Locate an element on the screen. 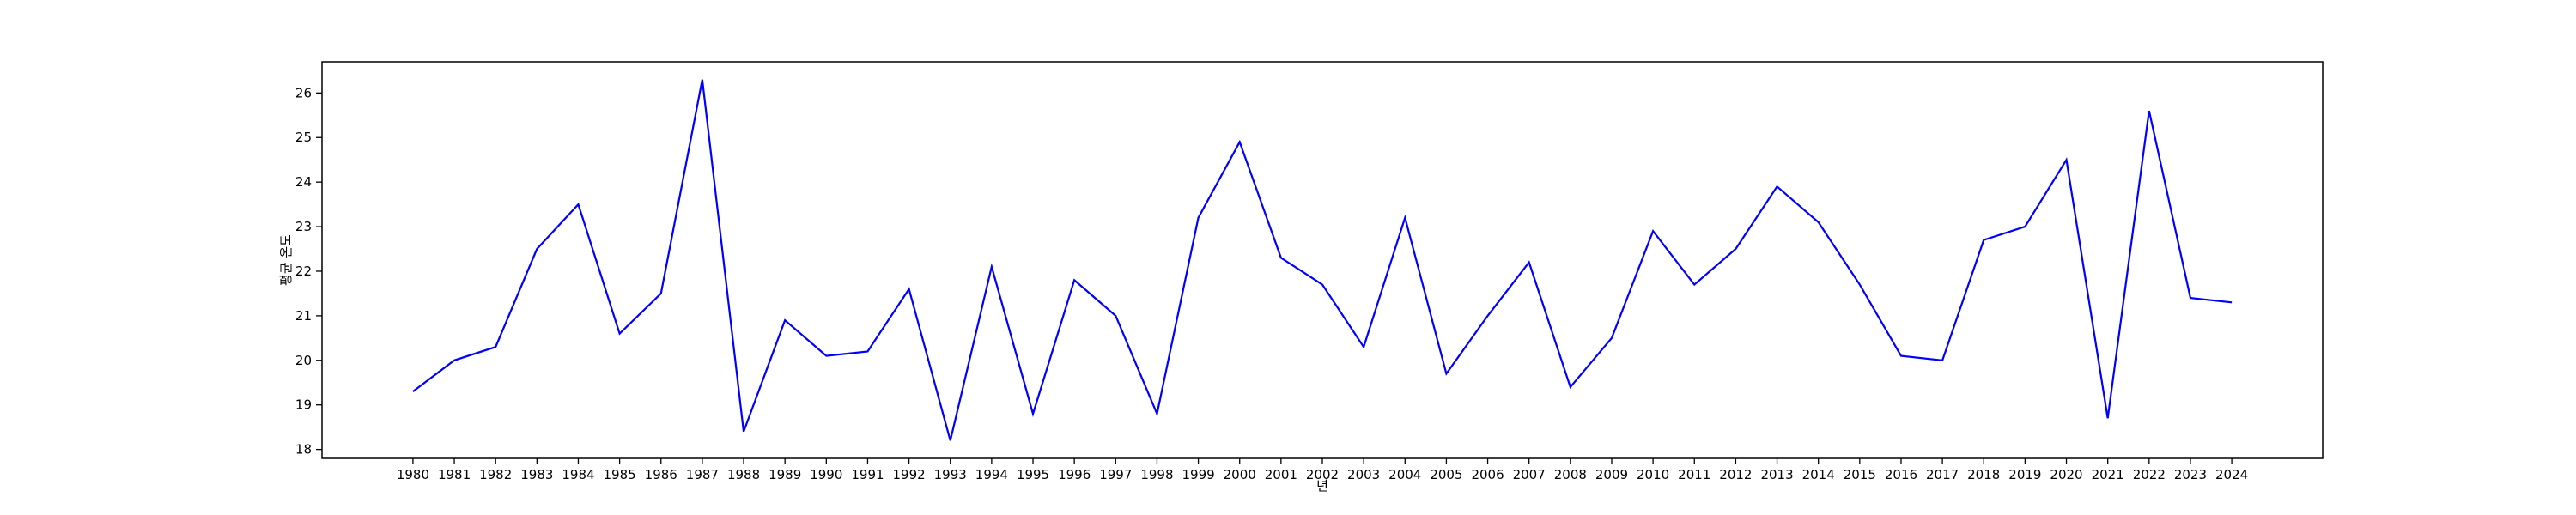 Image resolution: width=2576 pixels, height=515 pixels. x-tick-label: 2008 is located at coordinates (1570, 474).